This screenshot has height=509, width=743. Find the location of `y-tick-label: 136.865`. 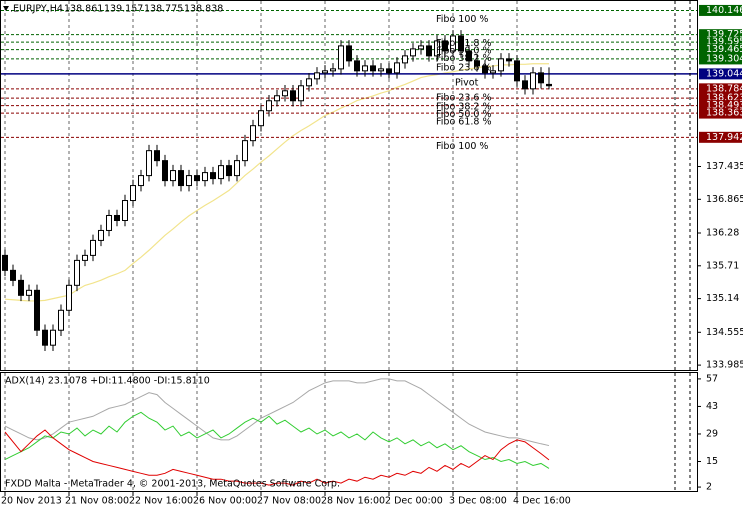

y-tick-label: 136.865 is located at coordinates (724, 199).